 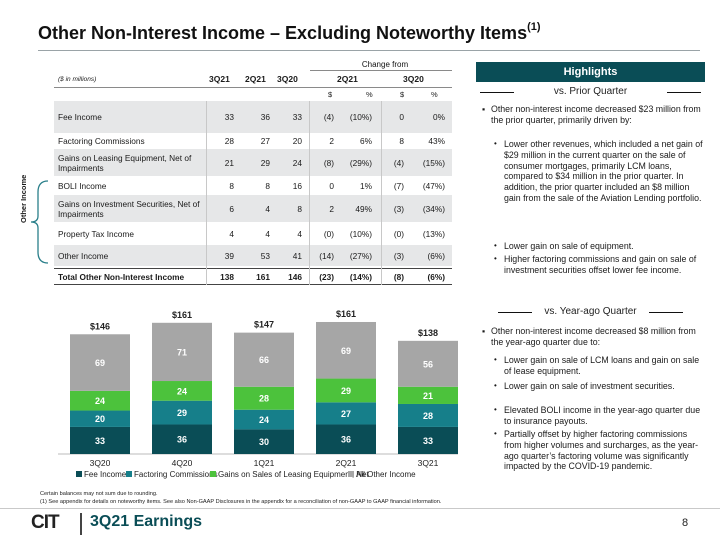 What do you see at coordinates (82, 185) in the screenshot?
I see `row-label: BOLI Income` at bounding box center [82, 185].